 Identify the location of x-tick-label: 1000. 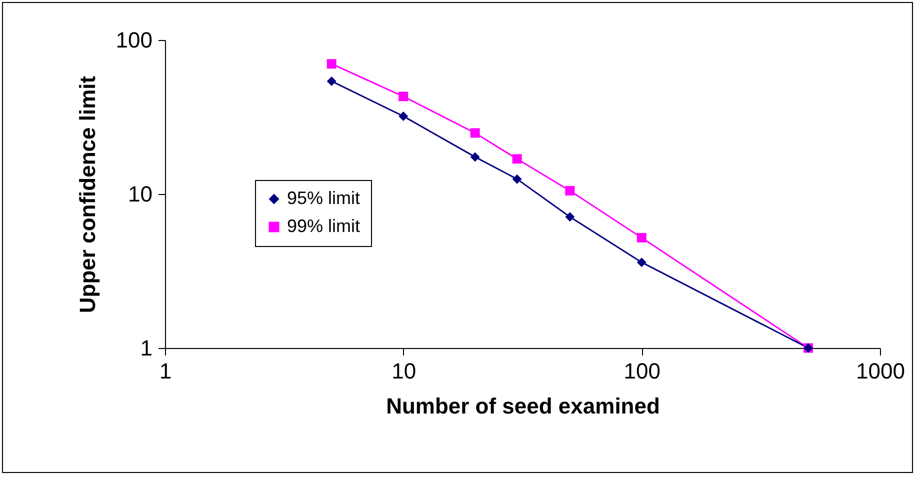
(880, 371).